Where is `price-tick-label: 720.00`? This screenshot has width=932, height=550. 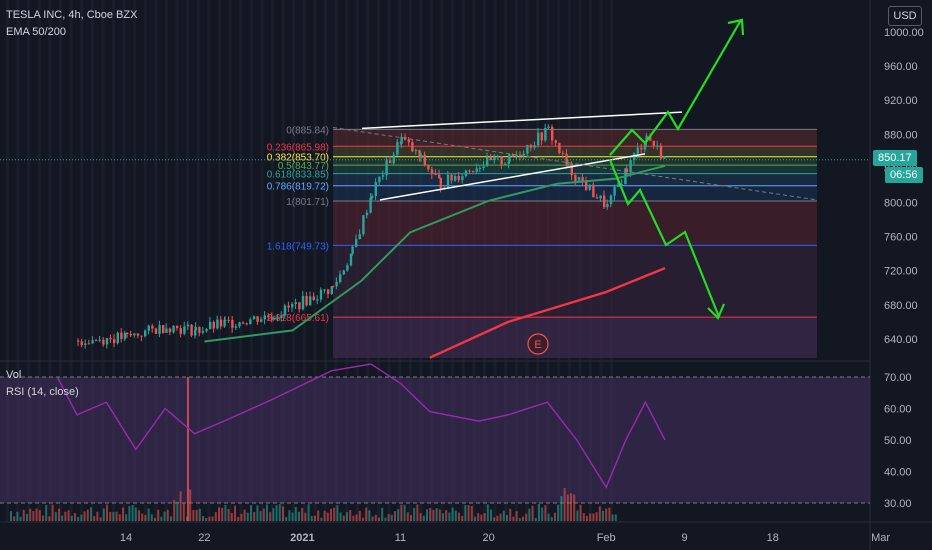
price-tick-label: 720.00 is located at coordinates (901, 272).